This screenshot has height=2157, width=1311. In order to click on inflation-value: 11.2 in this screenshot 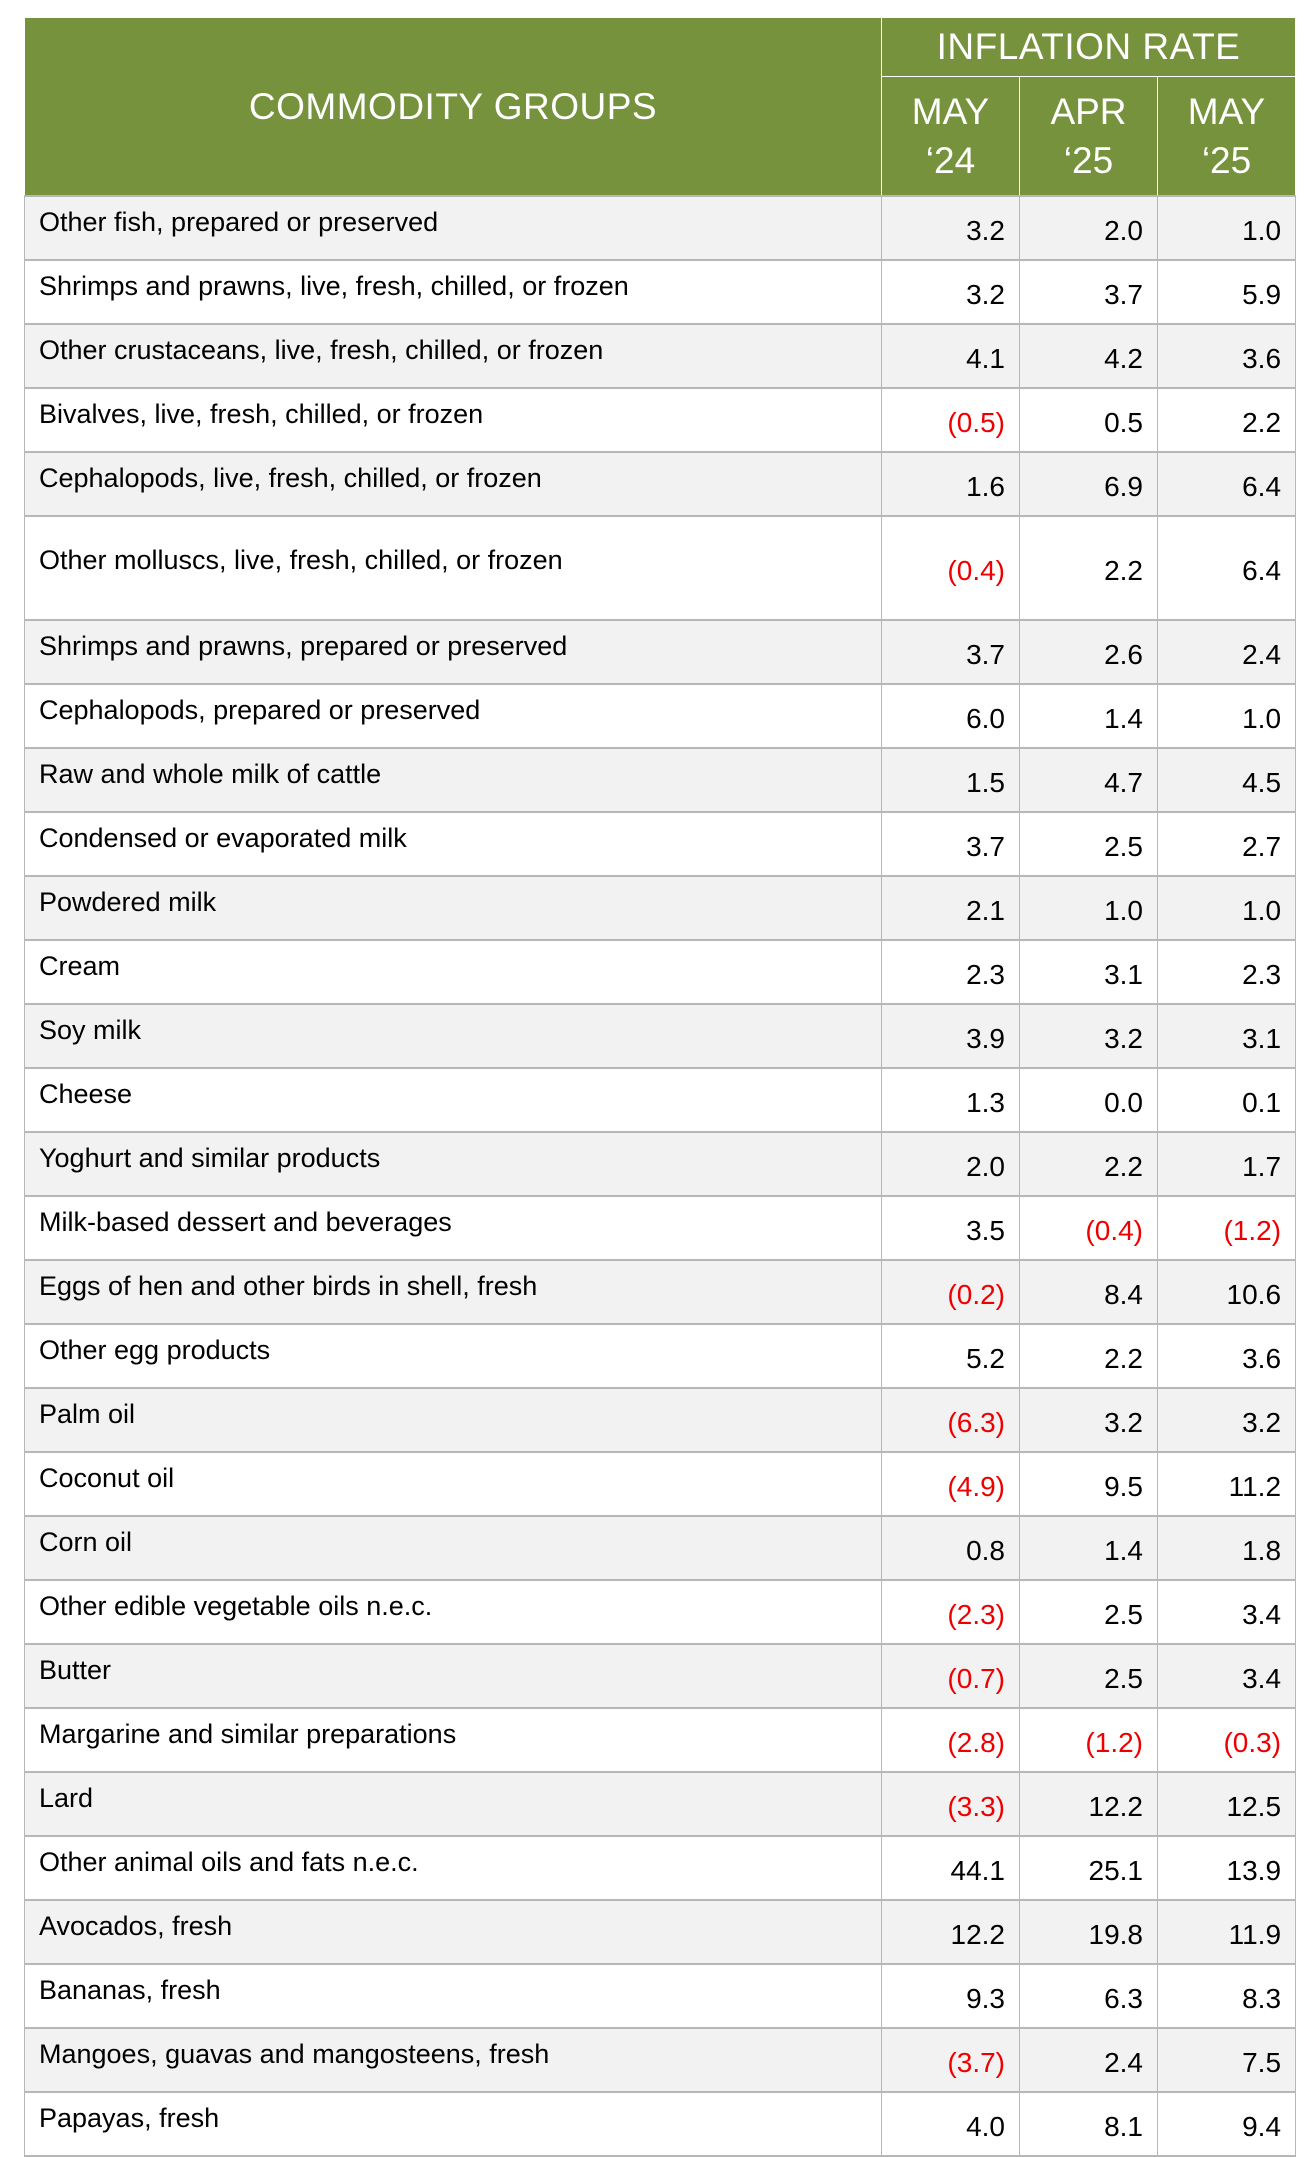, I will do `click(1226, 1484)`.